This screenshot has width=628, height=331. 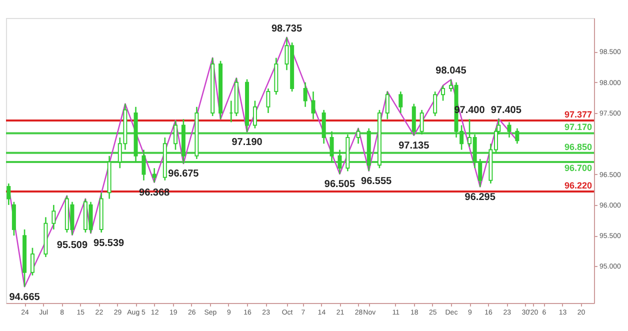 What do you see at coordinates (184, 174) in the screenshot?
I see `annotation: 96.675` at bounding box center [184, 174].